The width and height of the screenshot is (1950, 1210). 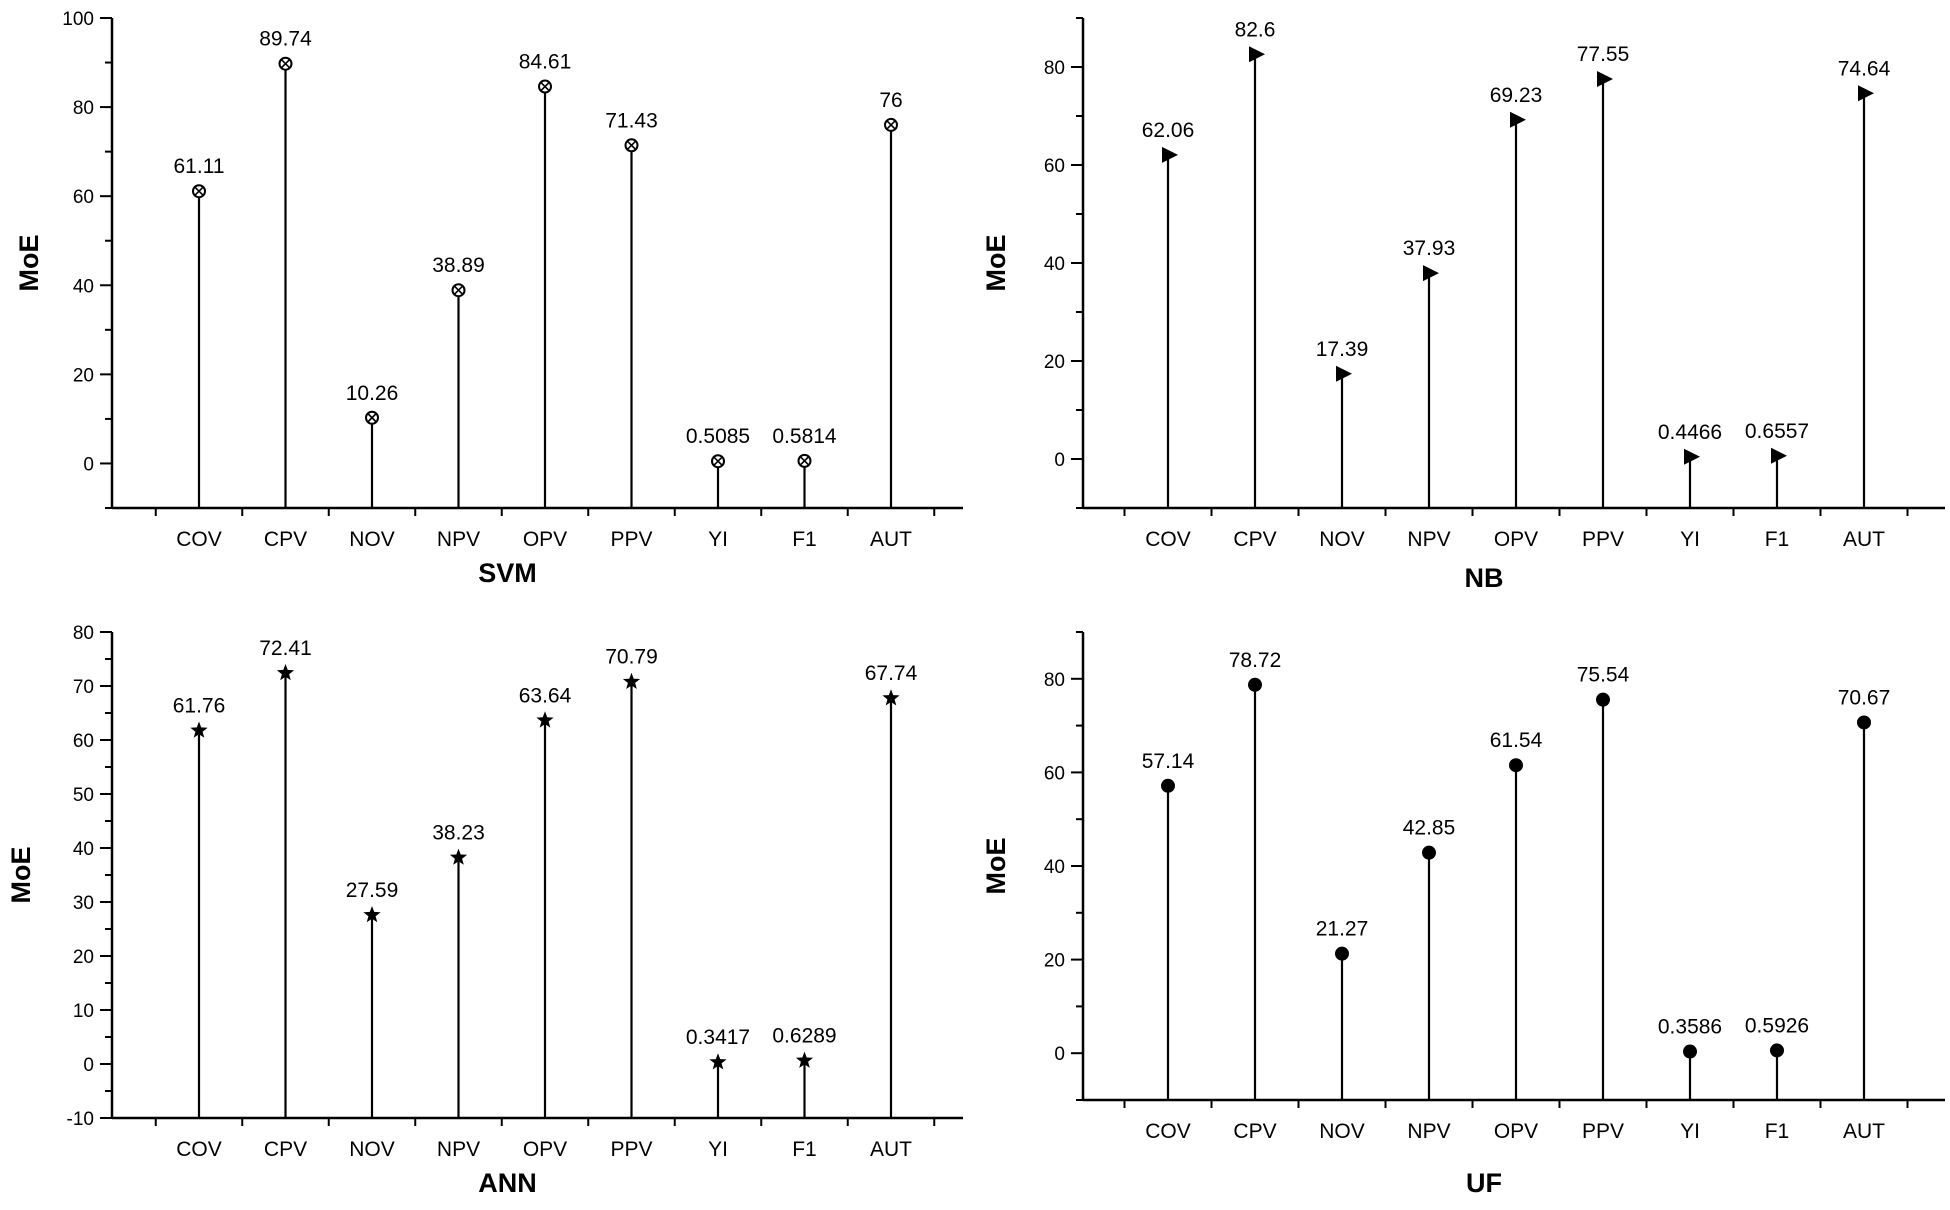 I want to click on data-label-cov: 61.76, so click(x=199, y=705).